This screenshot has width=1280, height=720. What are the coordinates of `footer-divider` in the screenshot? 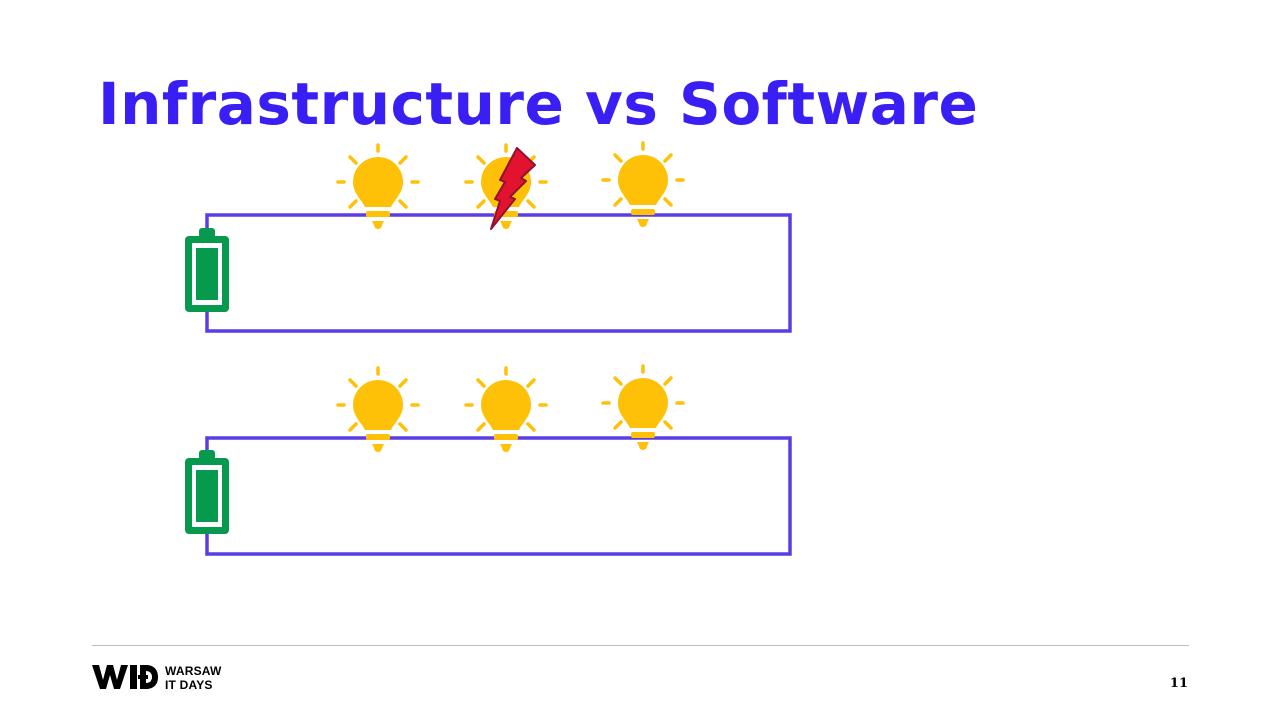 It's located at (640, 645).